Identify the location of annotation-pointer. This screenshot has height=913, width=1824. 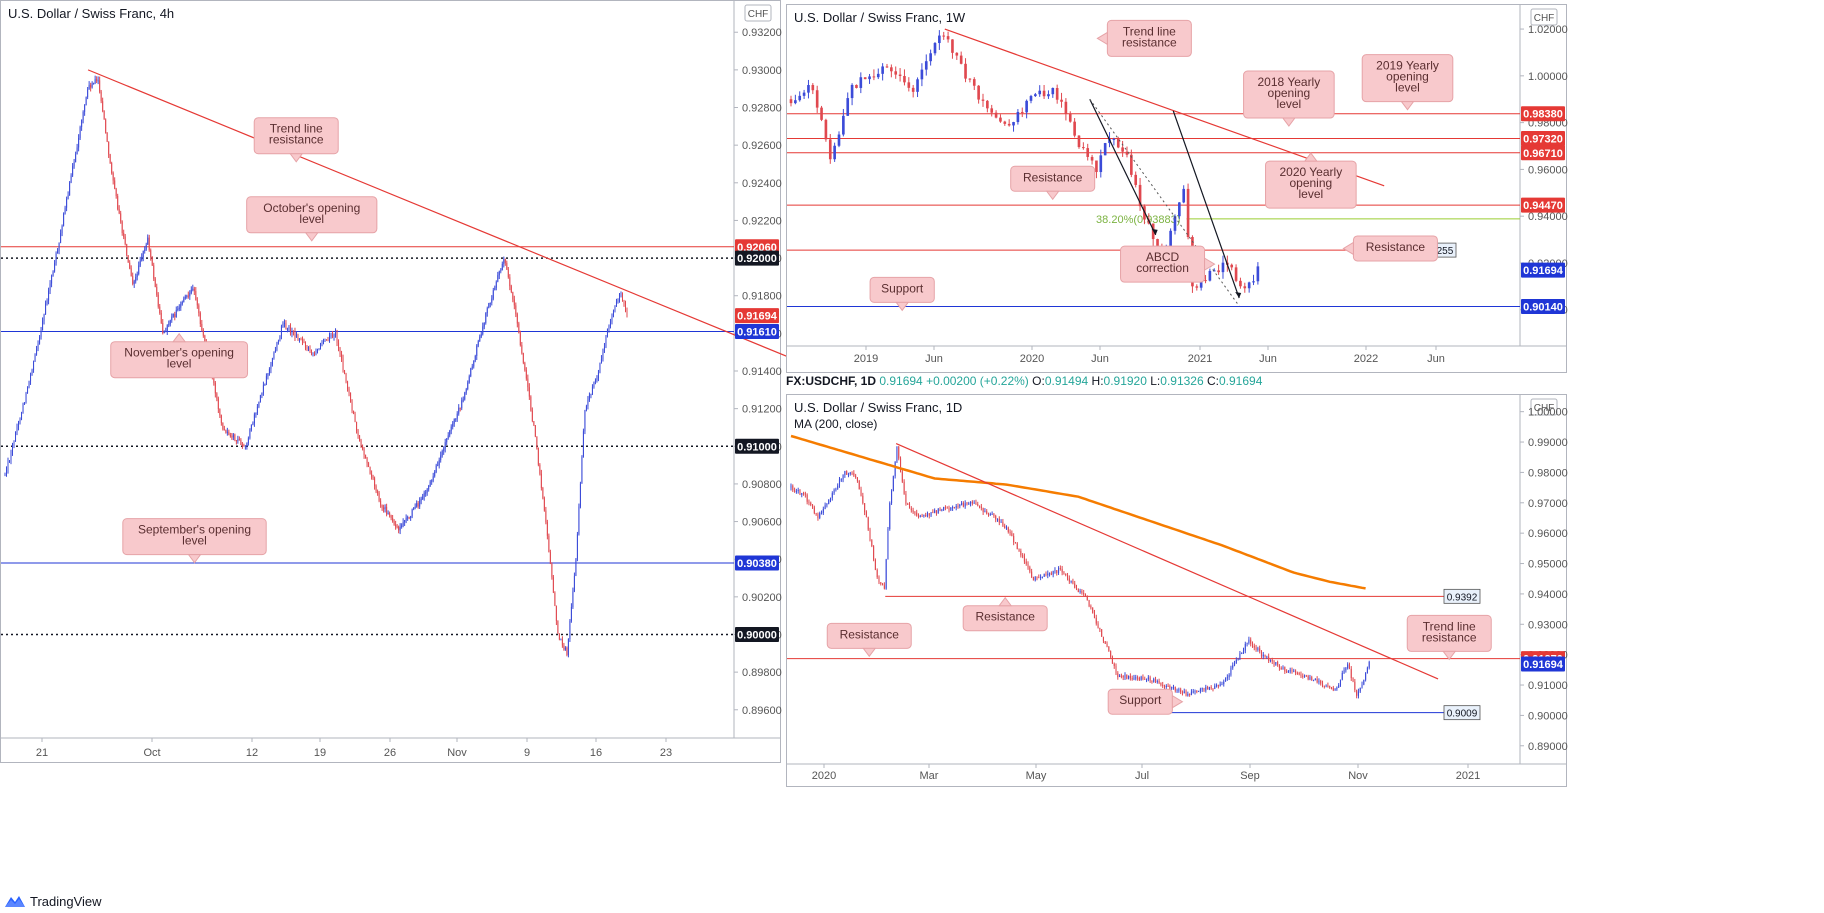
(179, 337).